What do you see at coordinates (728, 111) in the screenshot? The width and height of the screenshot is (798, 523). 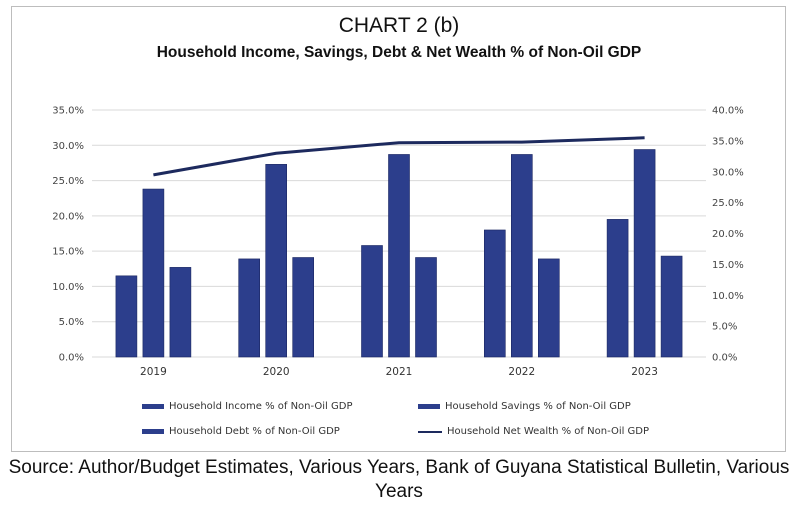 I see `y-right-tick-label: 40.0%` at bounding box center [728, 111].